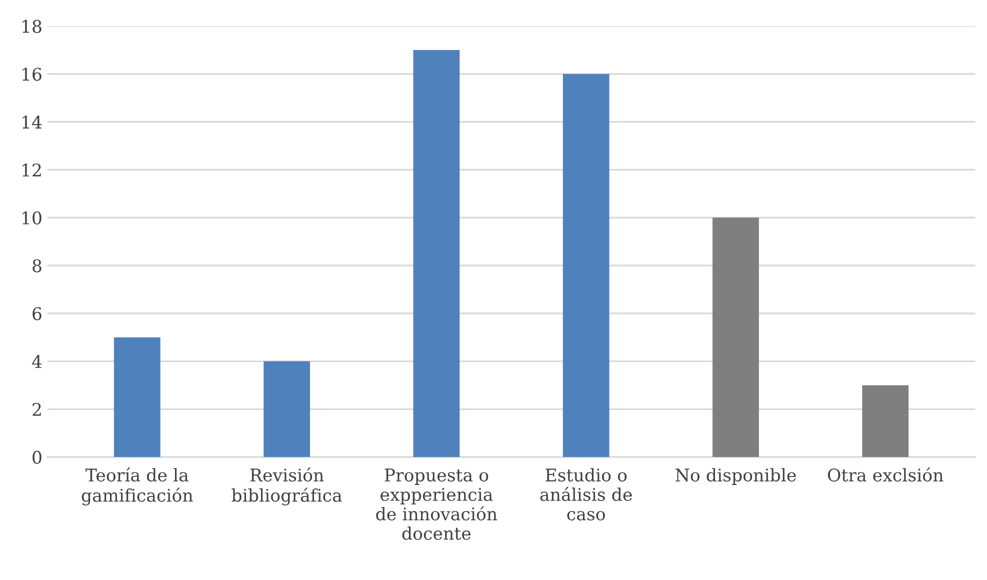 The height and width of the screenshot is (580, 987). Describe the element at coordinates (37, 313) in the screenshot. I see `y-tick-label: 6` at that location.